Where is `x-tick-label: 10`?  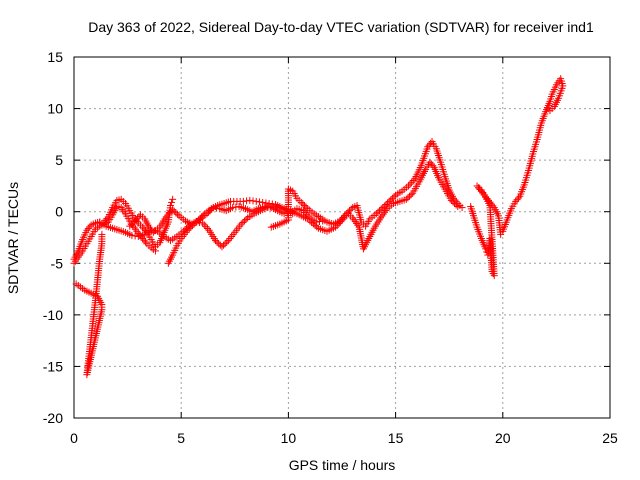
x-tick-label: 10 is located at coordinates (289, 438).